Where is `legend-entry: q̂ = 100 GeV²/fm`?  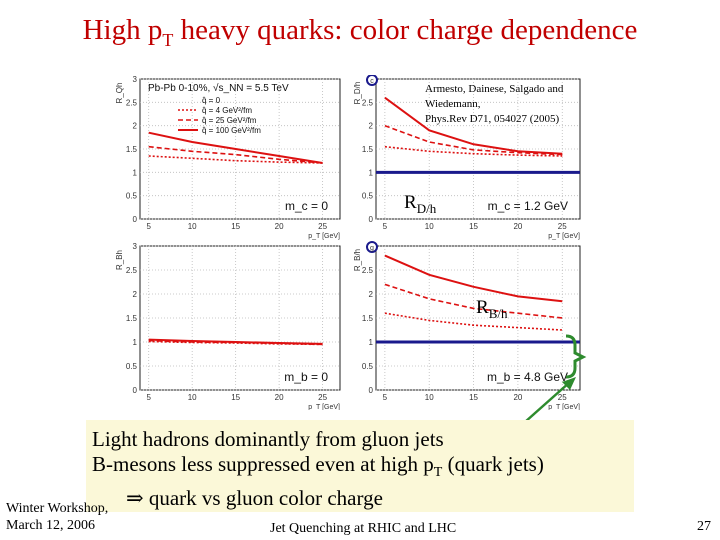
legend-entry: q̂ = 100 GeV²/fm is located at coordinates (231, 130).